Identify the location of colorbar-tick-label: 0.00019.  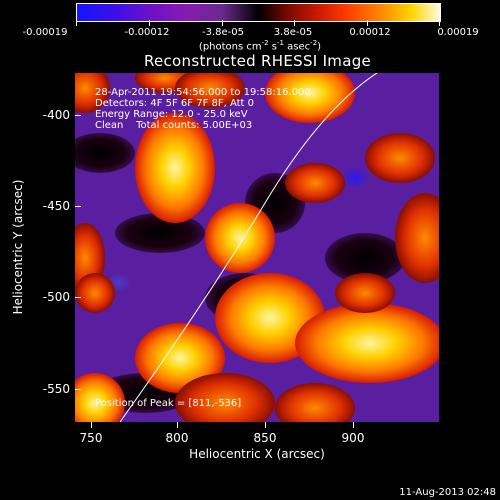
(458, 32).